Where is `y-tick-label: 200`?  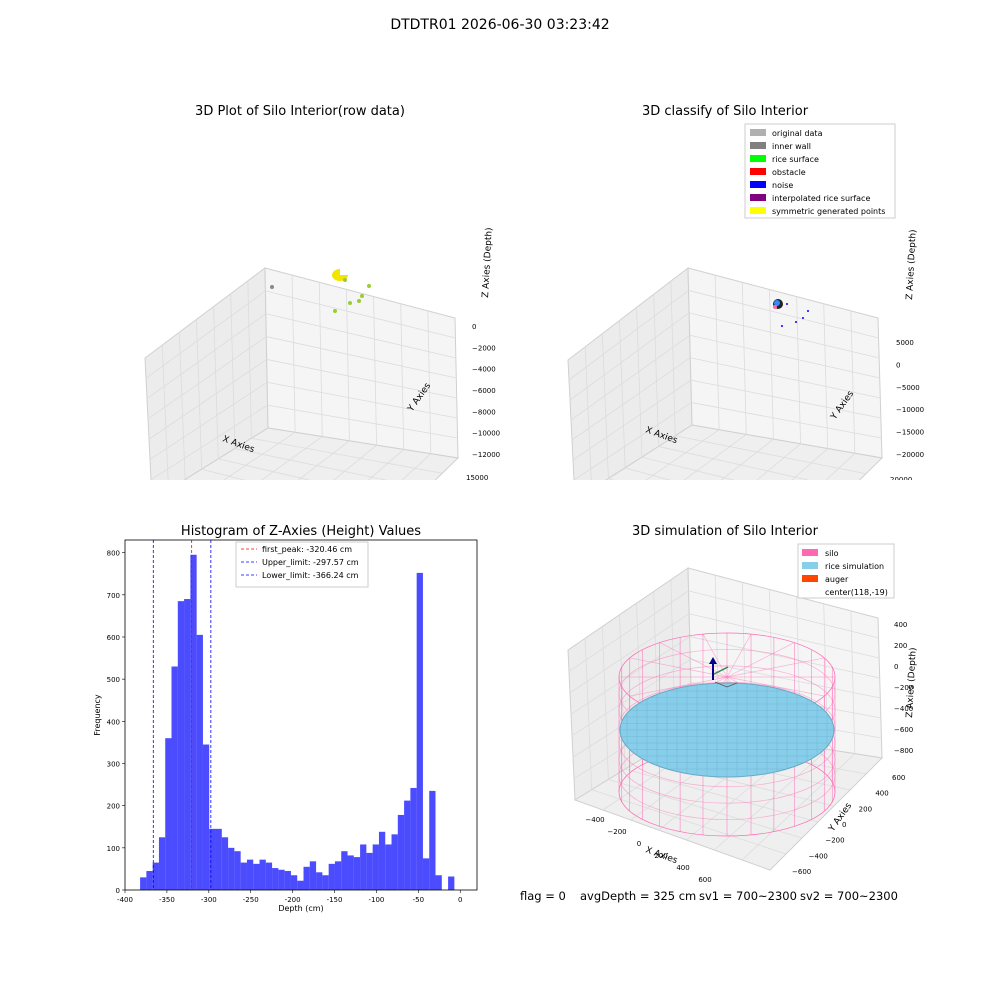
y-tick-label: 200 is located at coordinates (113, 807).